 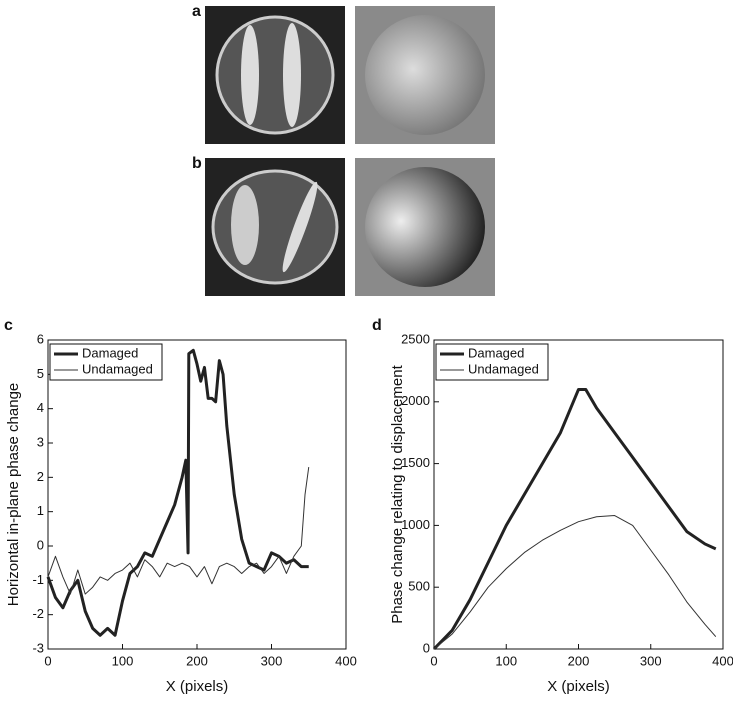 What do you see at coordinates (419, 586) in the screenshot?
I see `y-tick-label: 500` at bounding box center [419, 586].